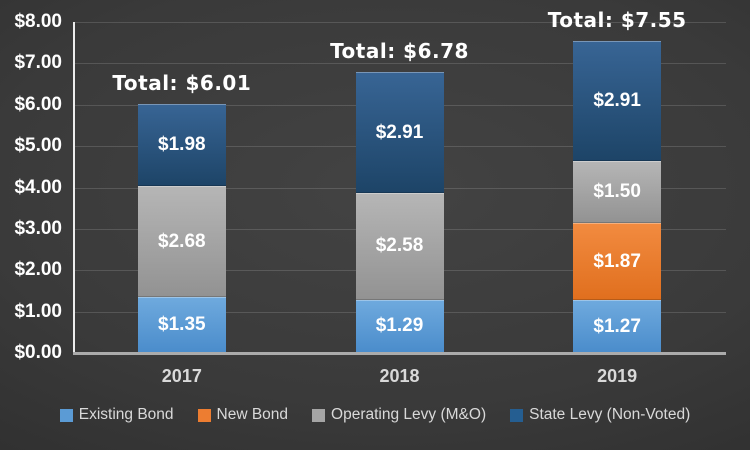  What do you see at coordinates (617, 19) in the screenshot?
I see `total-label-2019: Total: $7.55` at bounding box center [617, 19].